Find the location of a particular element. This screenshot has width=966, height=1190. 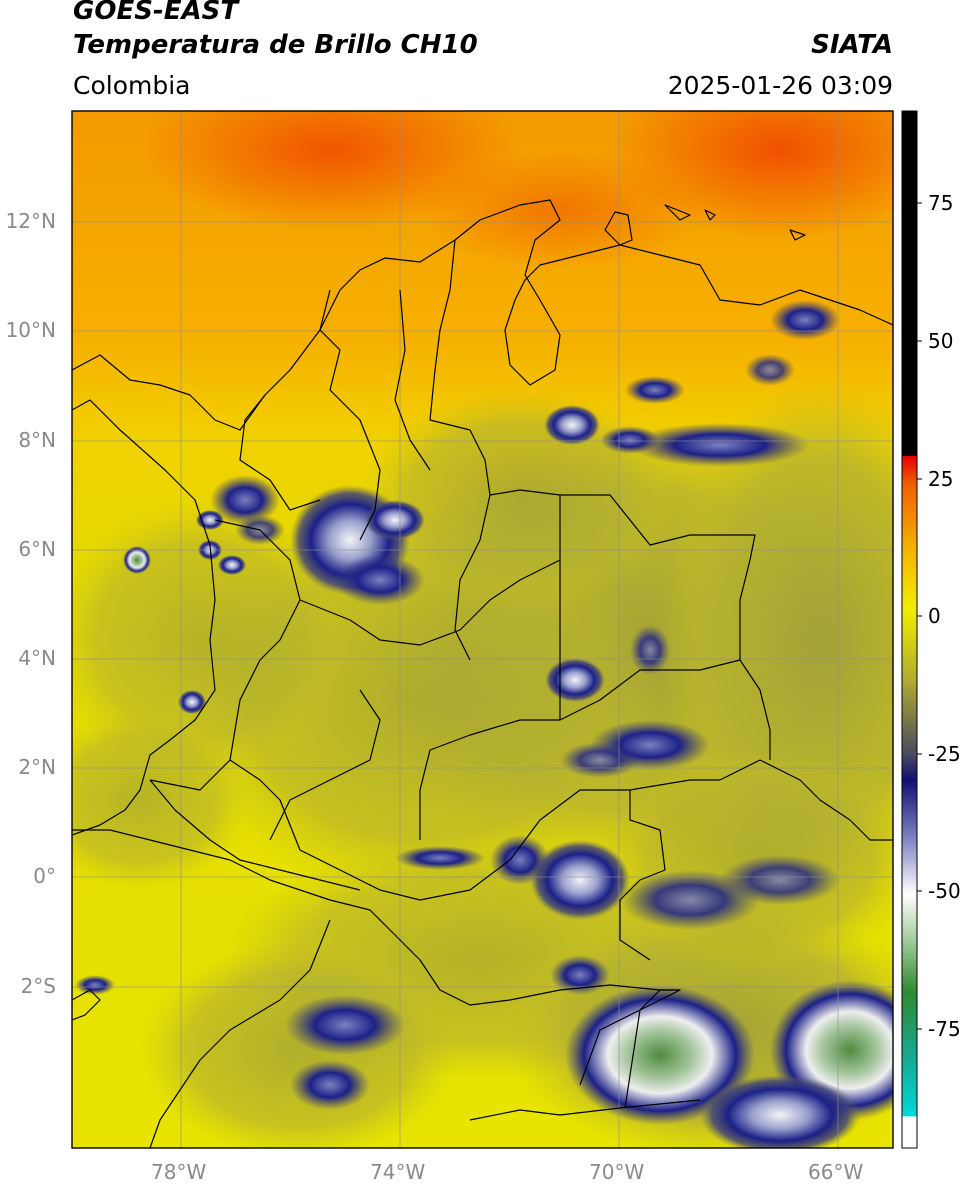

lon-tick-66w: 66°W is located at coordinates (836, 1172).